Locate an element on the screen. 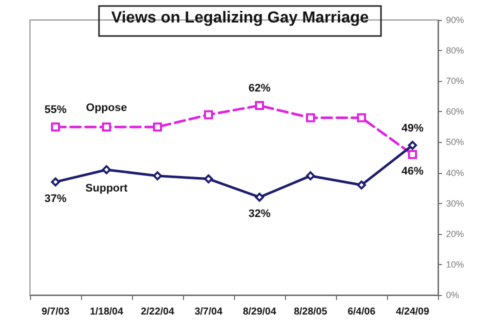 The width and height of the screenshot is (480, 329). x-tick-label: 2/22/04 is located at coordinates (157, 312).